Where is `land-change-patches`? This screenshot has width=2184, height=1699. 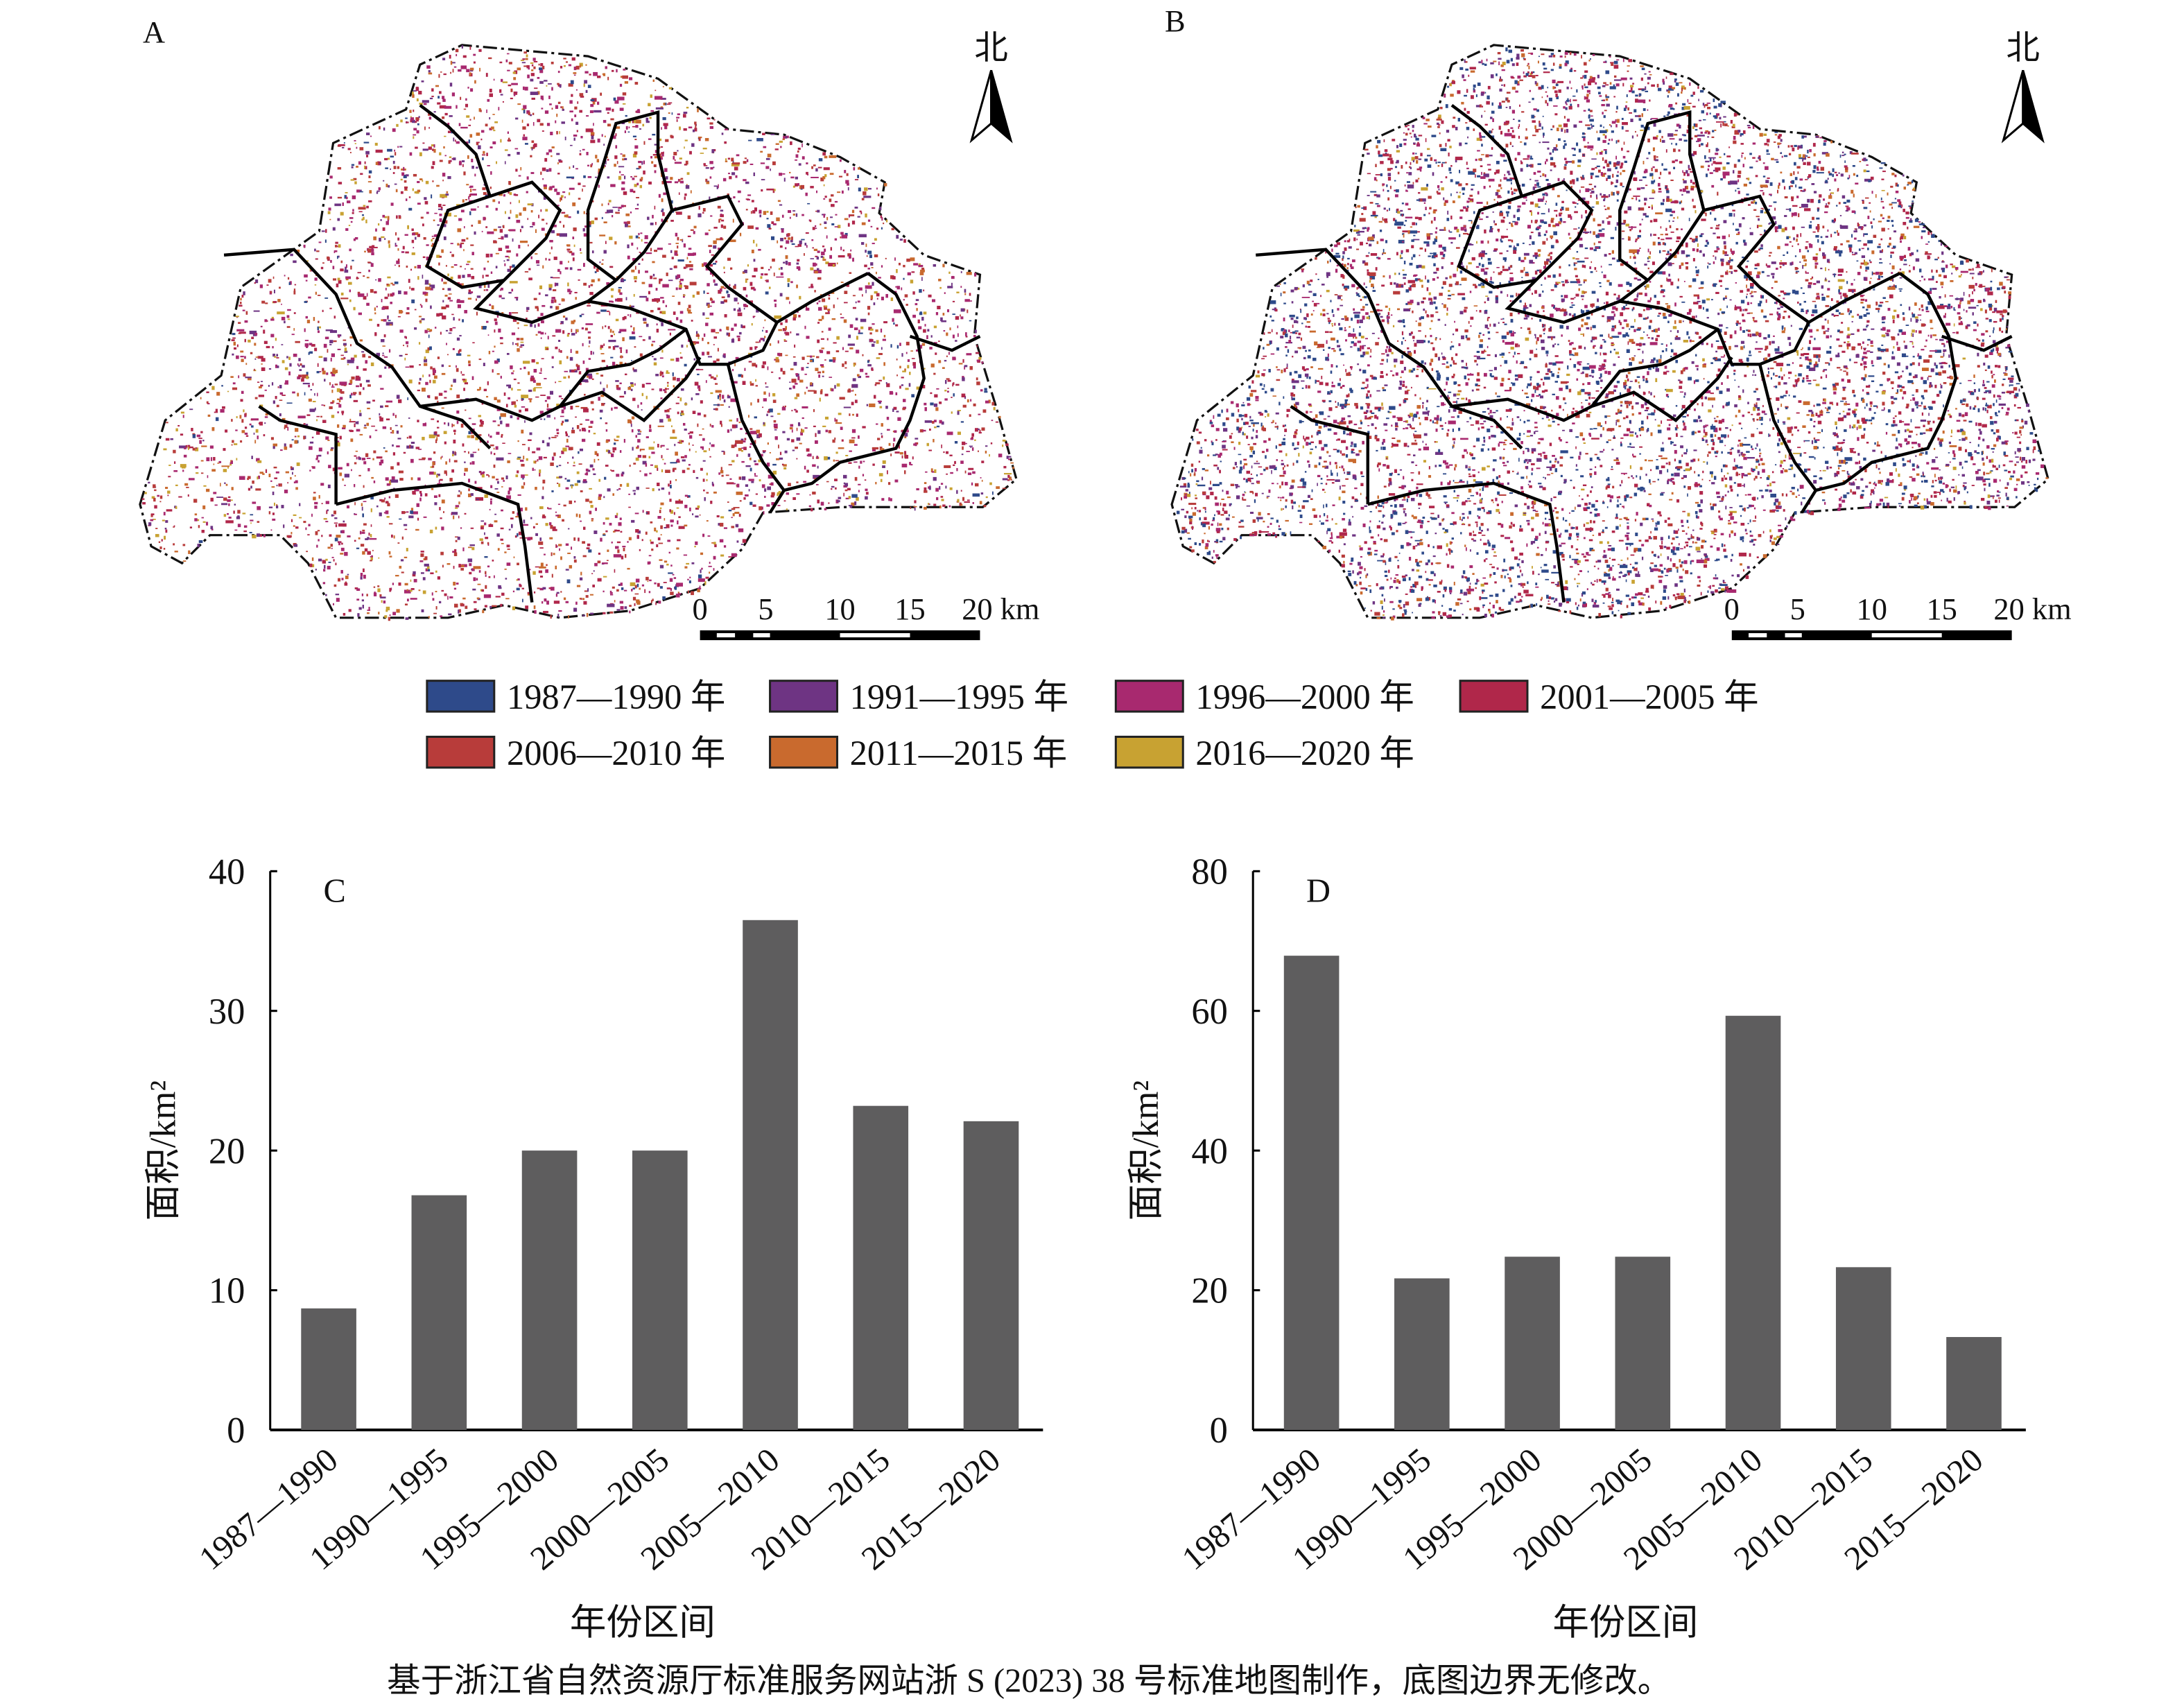
land-change-patches is located at coordinates (577, 333).